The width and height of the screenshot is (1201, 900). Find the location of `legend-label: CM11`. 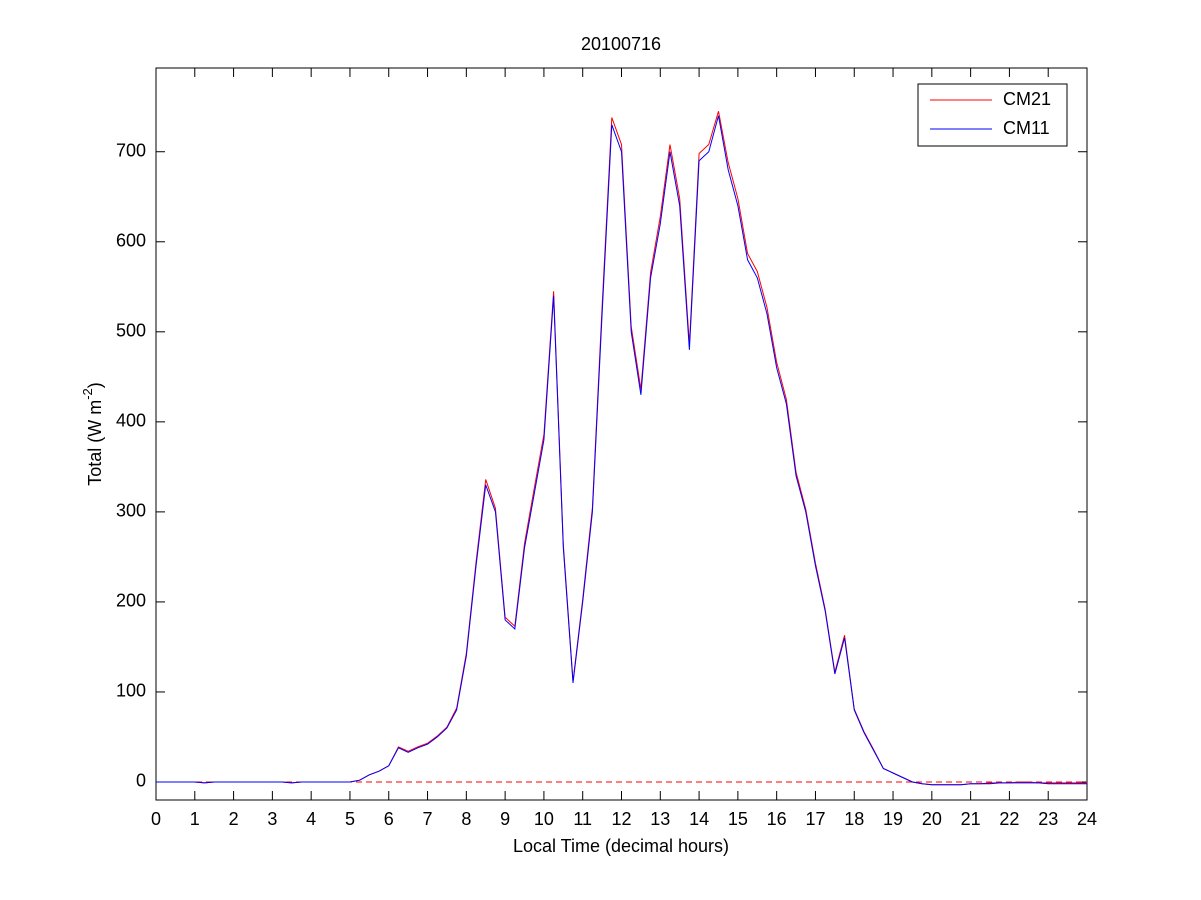

legend-label: CM11 is located at coordinates (1026, 128).